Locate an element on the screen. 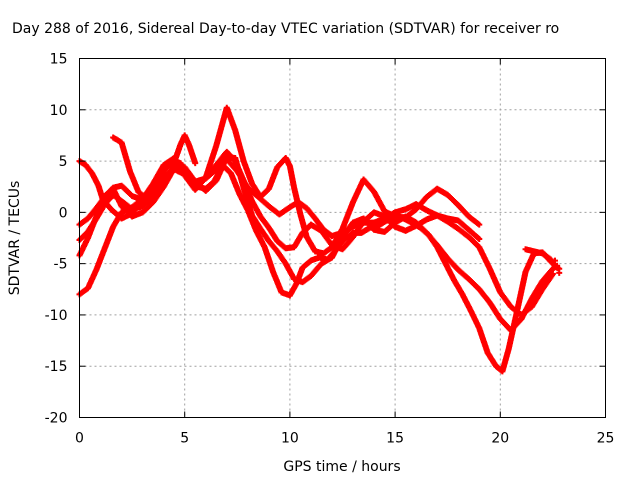  y-tick-label: 15 is located at coordinates (59, 60).